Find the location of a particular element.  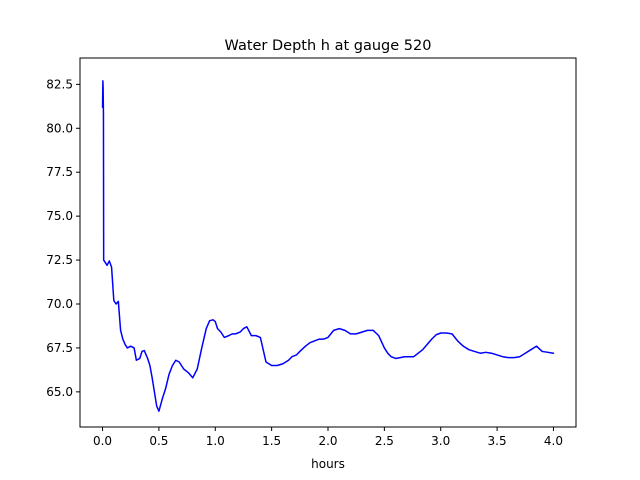

x-tick-label: 2.5 is located at coordinates (384, 441).